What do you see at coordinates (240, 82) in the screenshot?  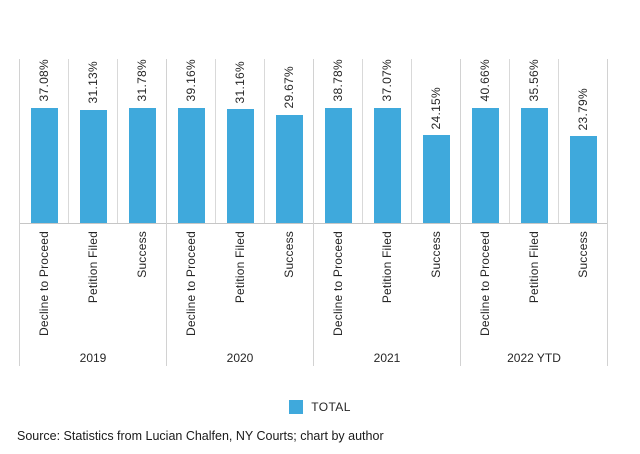 I see `bar-value-label: 31.16%` at bounding box center [240, 82].